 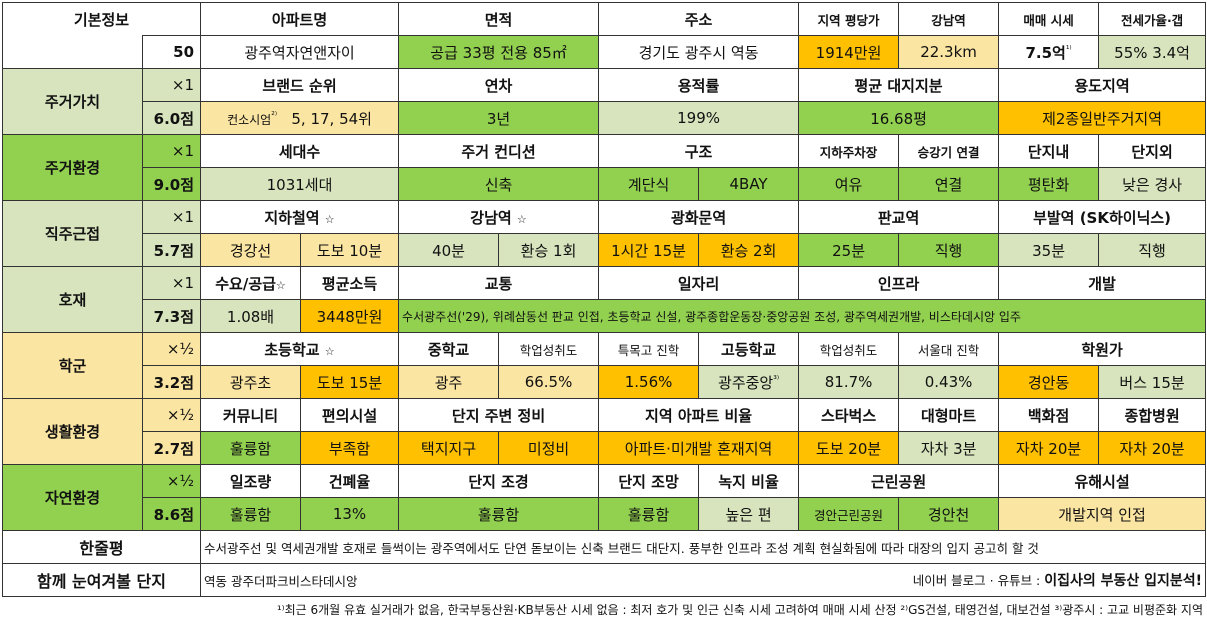 I want to click on high-score: 81.7%, so click(x=849, y=382).